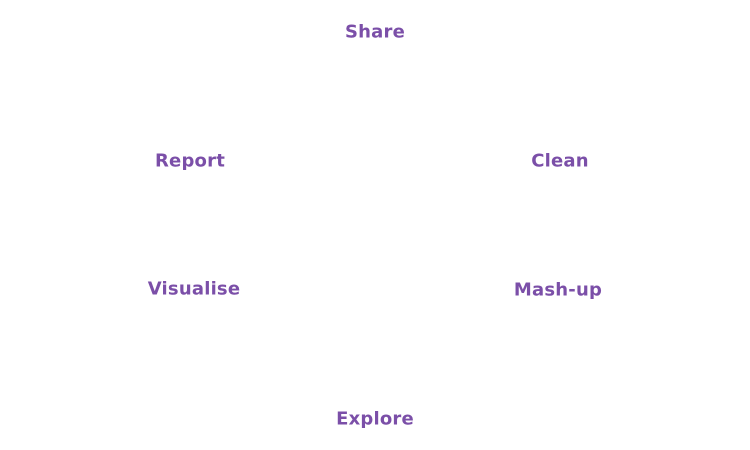 Image resolution: width=750 pixels, height=450 pixels. I want to click on node-mashup: Mash-up, so click(558, 290).